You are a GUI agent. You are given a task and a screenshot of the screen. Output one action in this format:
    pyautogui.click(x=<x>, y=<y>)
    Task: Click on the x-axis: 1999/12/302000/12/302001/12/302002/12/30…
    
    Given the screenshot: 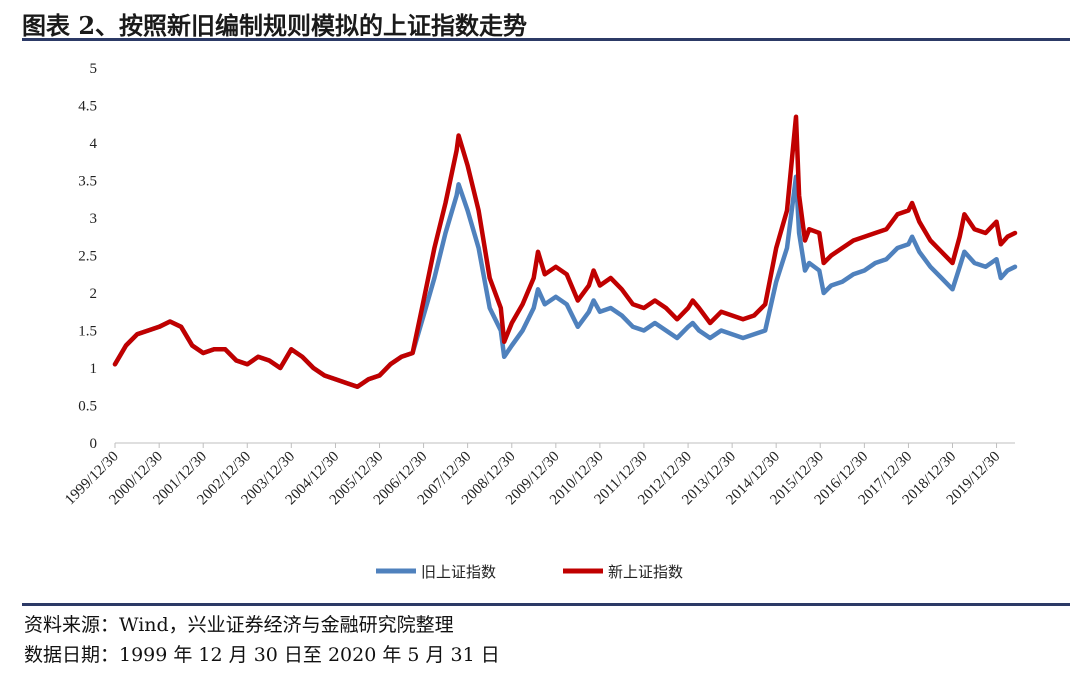 What is the action you would take?
    pyautogui.click(x=538, y=475)
    